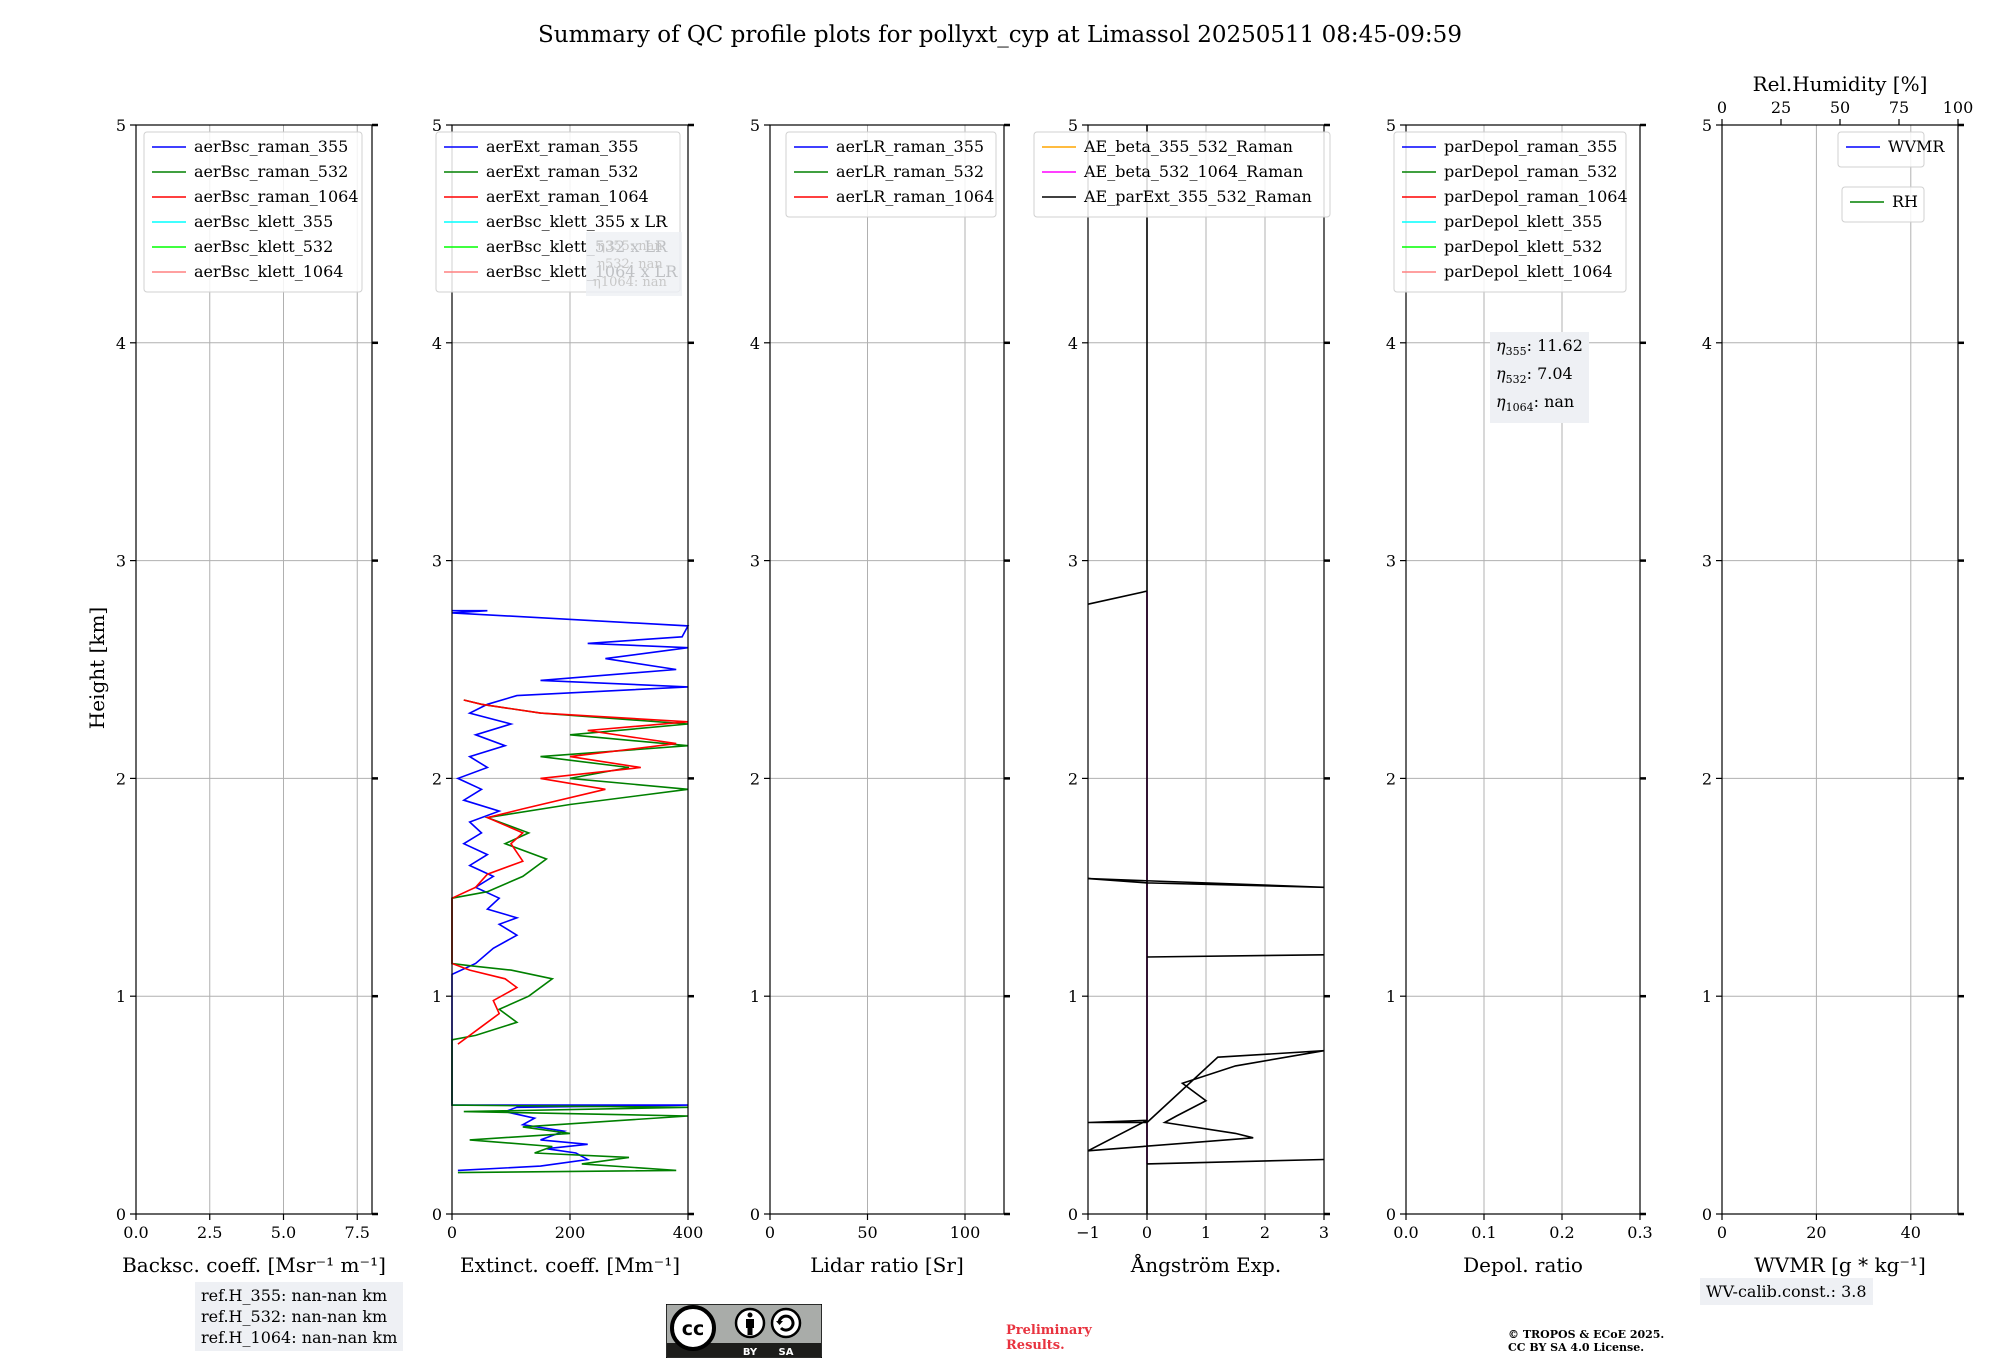 The image size is (2000, 1360). Describe the element at coordinates (1561, 1232) in the screenshot. I see `x-tick-label: 0.2` at that location.